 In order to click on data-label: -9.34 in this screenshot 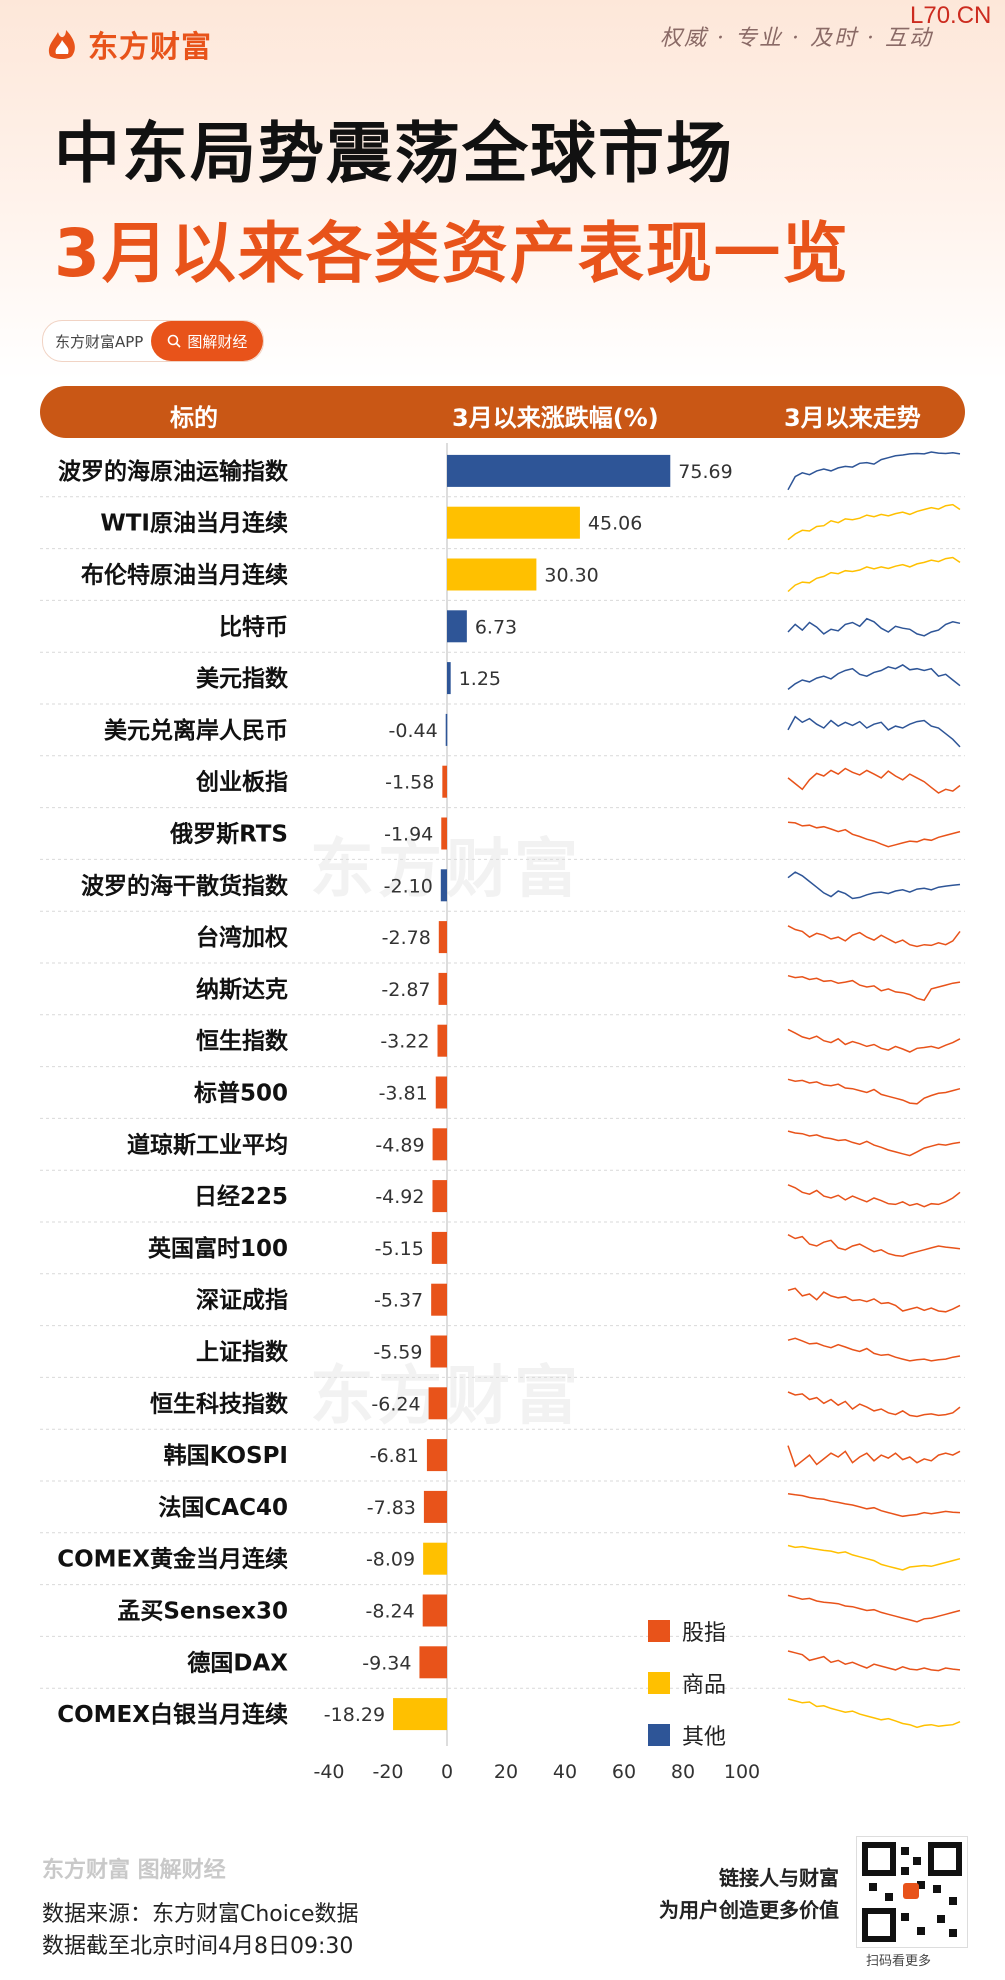, I will do `click(386, 1663)`.